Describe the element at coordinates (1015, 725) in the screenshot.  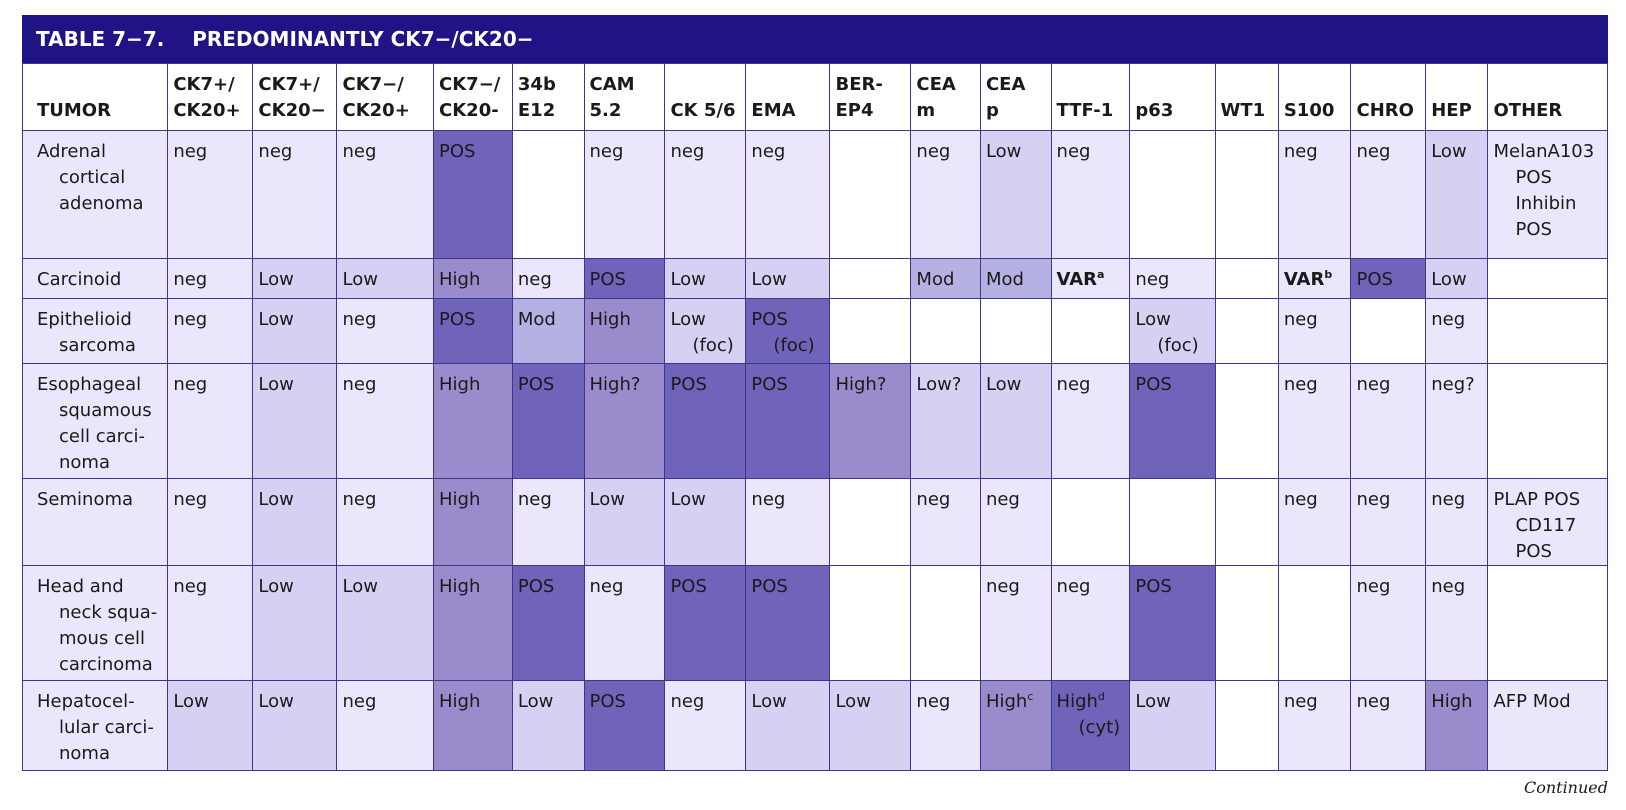
I see `value-cell: Highc` at that location.